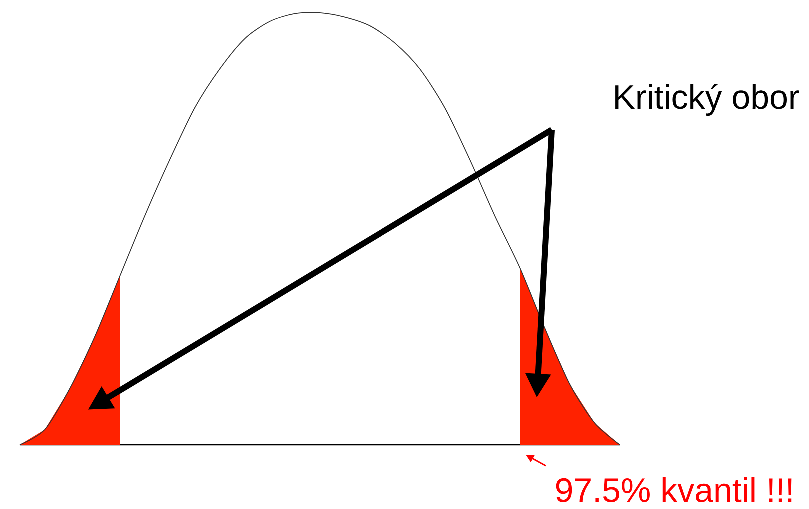 This screenshot has height=509, width=809. Describe the element at coordinates (674, 489) in the screenshot. I see `text: 97.5% kvantil !!!` at that location.